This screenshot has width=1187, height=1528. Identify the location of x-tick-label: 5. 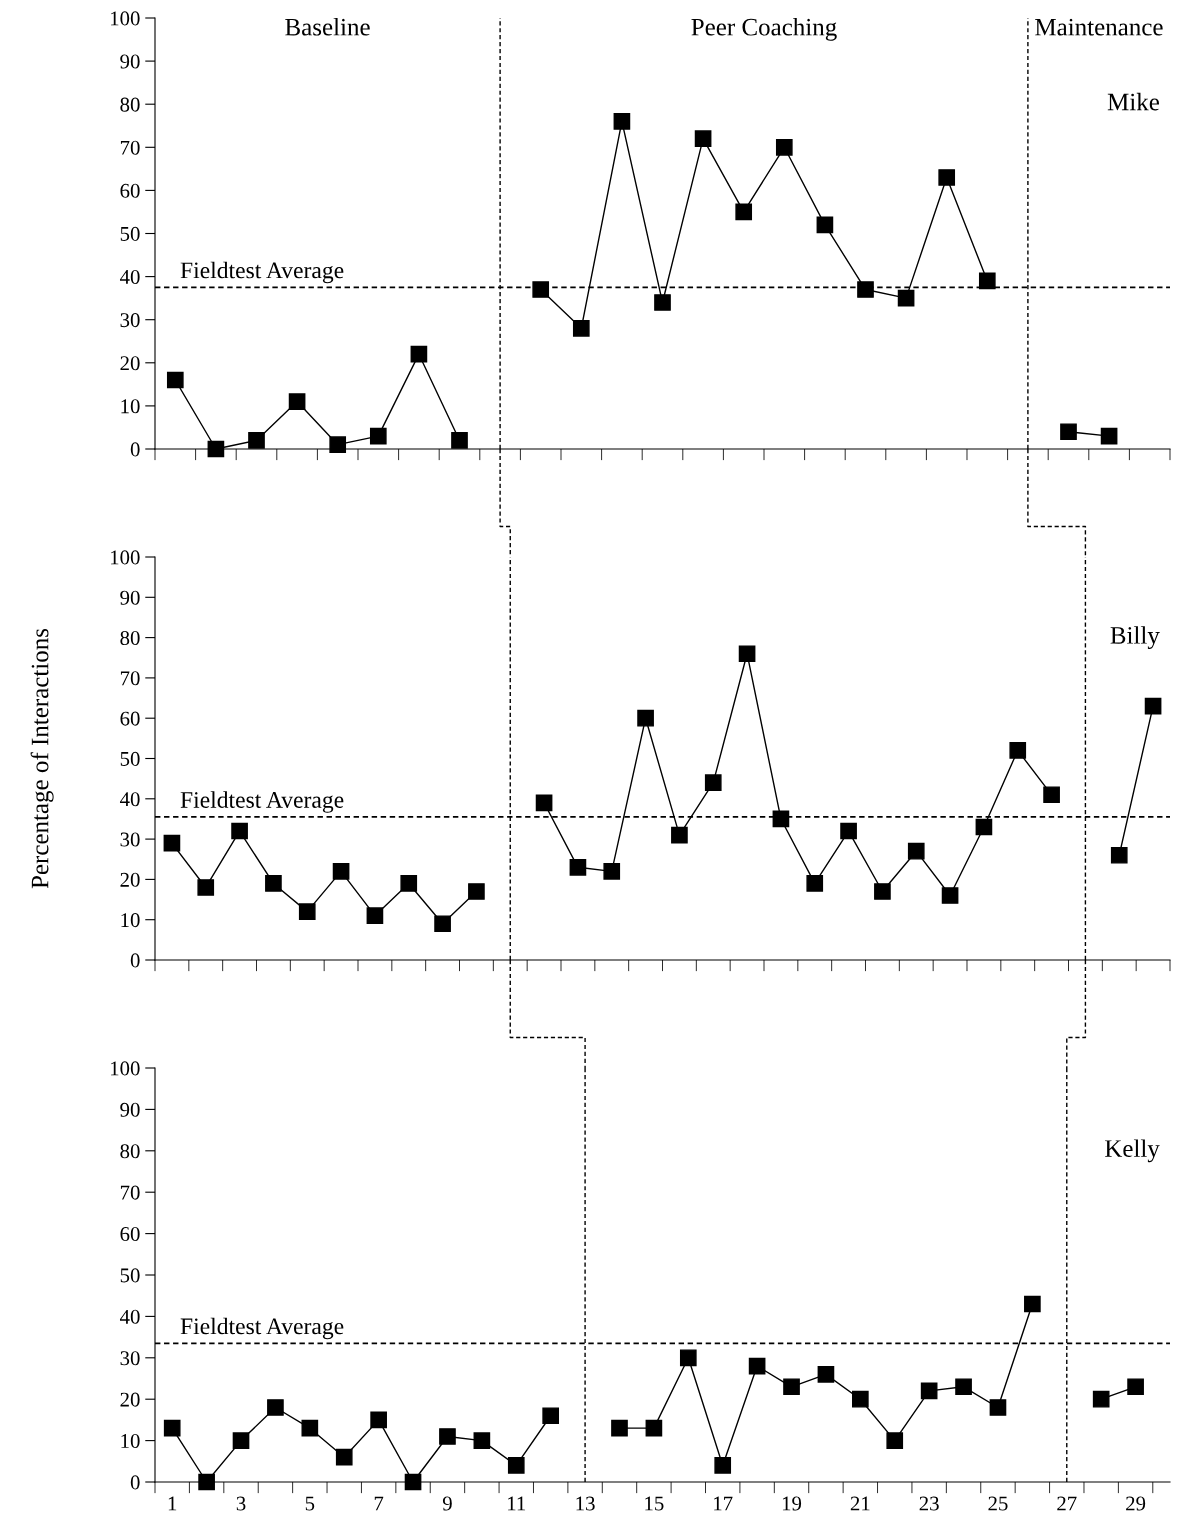
(310, 1503).